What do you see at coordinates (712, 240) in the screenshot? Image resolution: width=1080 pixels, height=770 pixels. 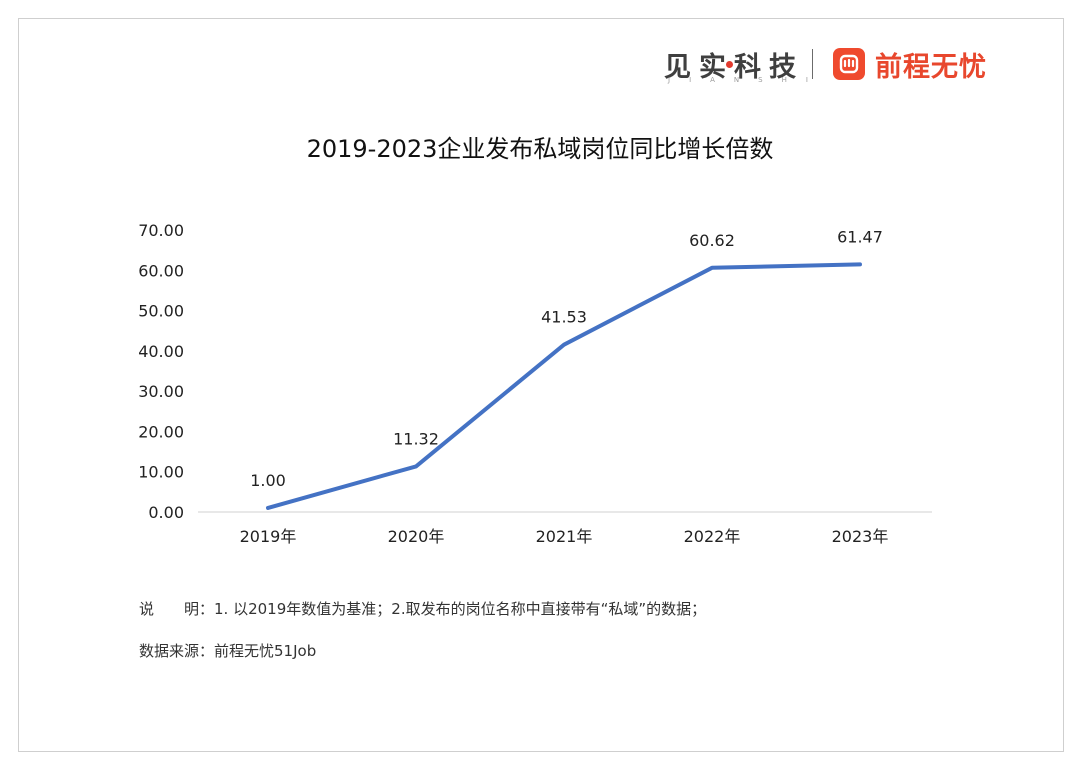 I see `data-label: 60.62` at bounding box center [712, 240].